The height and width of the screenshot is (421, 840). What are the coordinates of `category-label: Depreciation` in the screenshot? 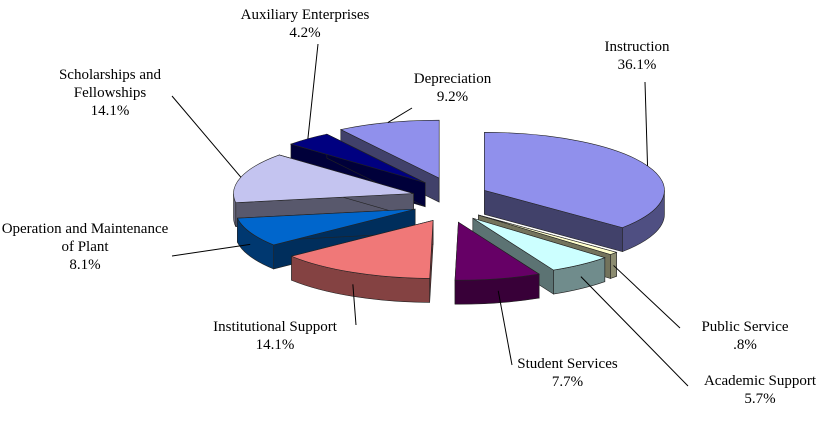 It's located at (452, 79).